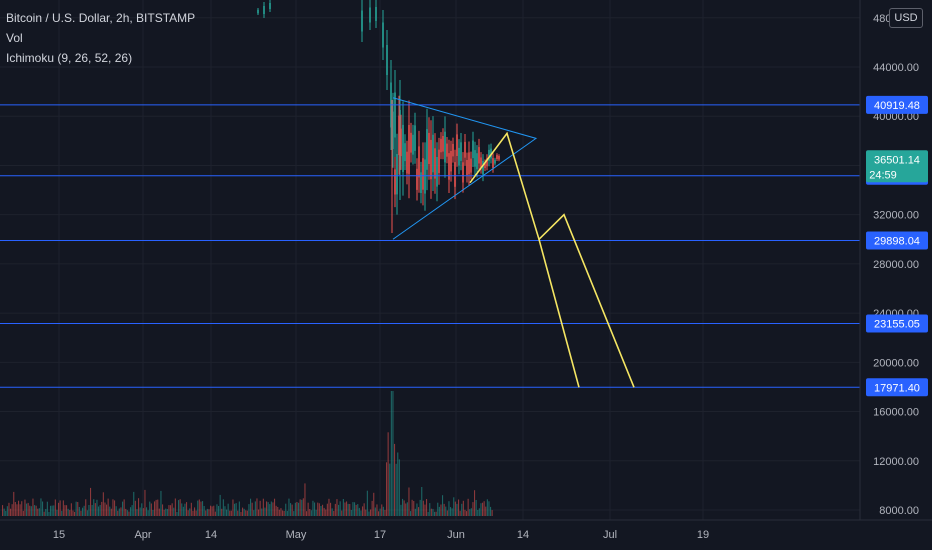  What do you see at coordinates (883, 175) in the screenshot?
I see `bar-countdown-label: 24:59` at bounding box center [883, 175].